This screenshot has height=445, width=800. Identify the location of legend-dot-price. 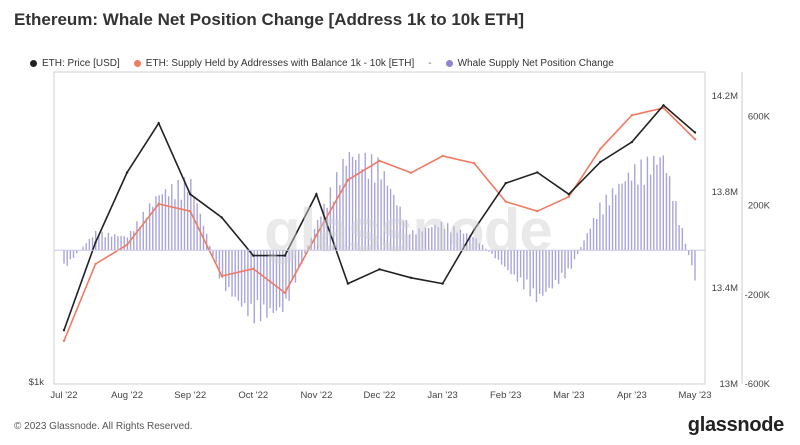
(33, 63).